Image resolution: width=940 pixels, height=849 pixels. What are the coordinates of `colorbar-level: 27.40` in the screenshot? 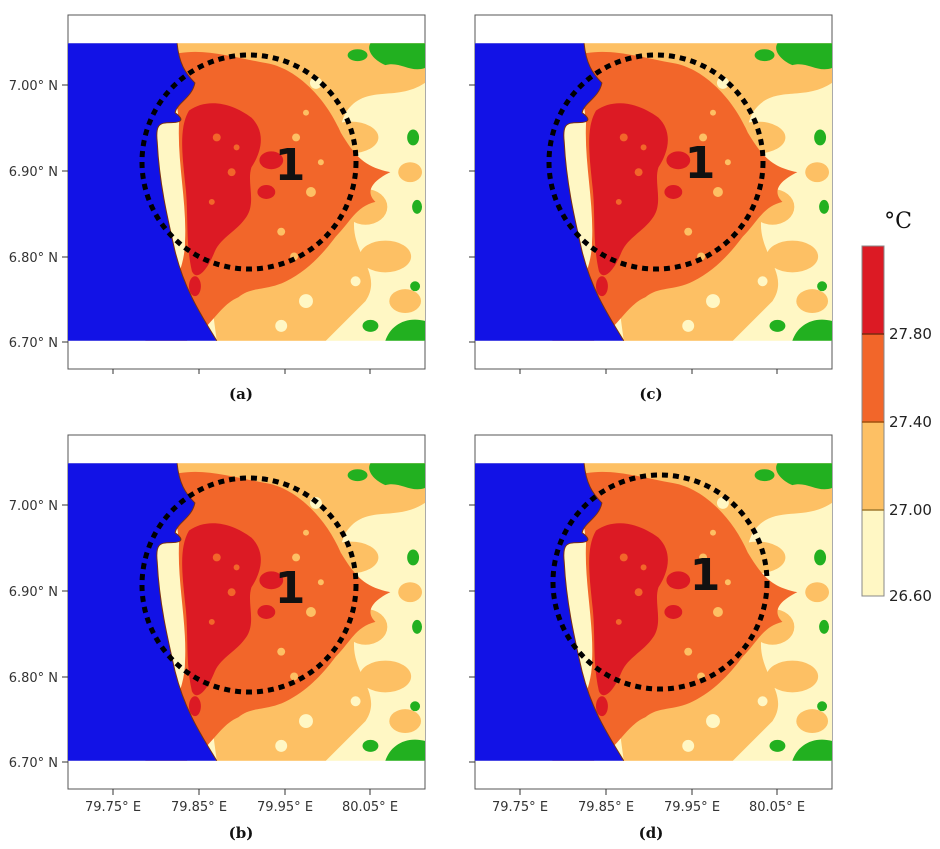 It's located at (910, 422).